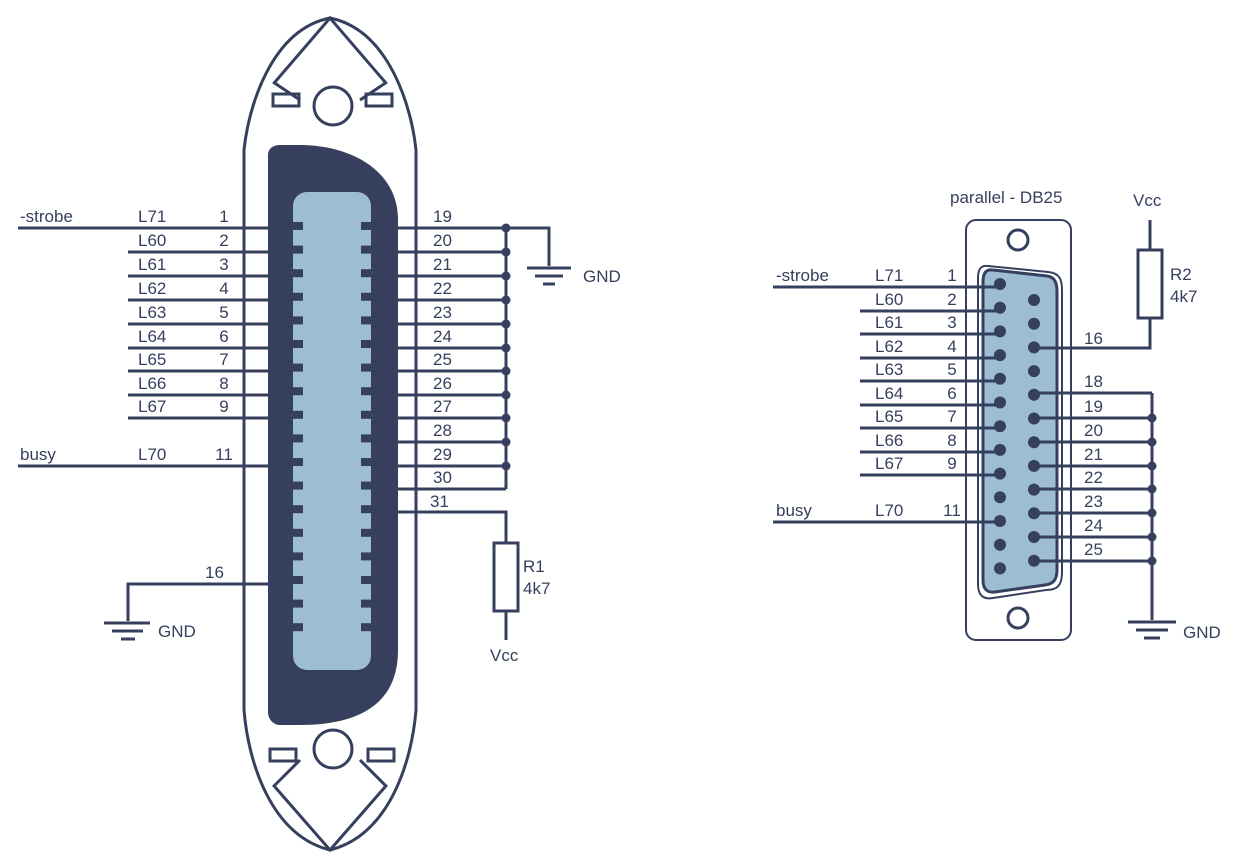  Describe the element at coordinates (951, 369) in the screenshot. I see `db25-pin-label: 5` at that location.